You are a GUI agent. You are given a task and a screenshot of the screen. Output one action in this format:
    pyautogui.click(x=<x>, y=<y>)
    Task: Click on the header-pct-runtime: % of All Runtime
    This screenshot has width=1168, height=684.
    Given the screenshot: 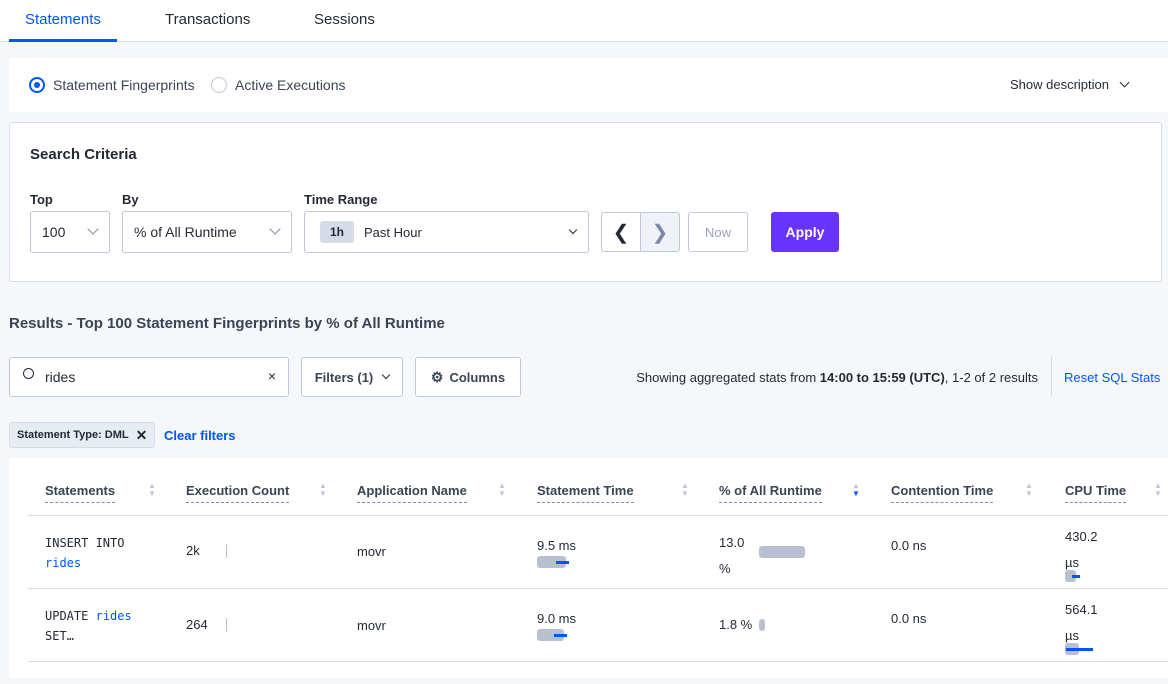 What is the action you would take?
    pyautogui.click(x=770, y=493)
    